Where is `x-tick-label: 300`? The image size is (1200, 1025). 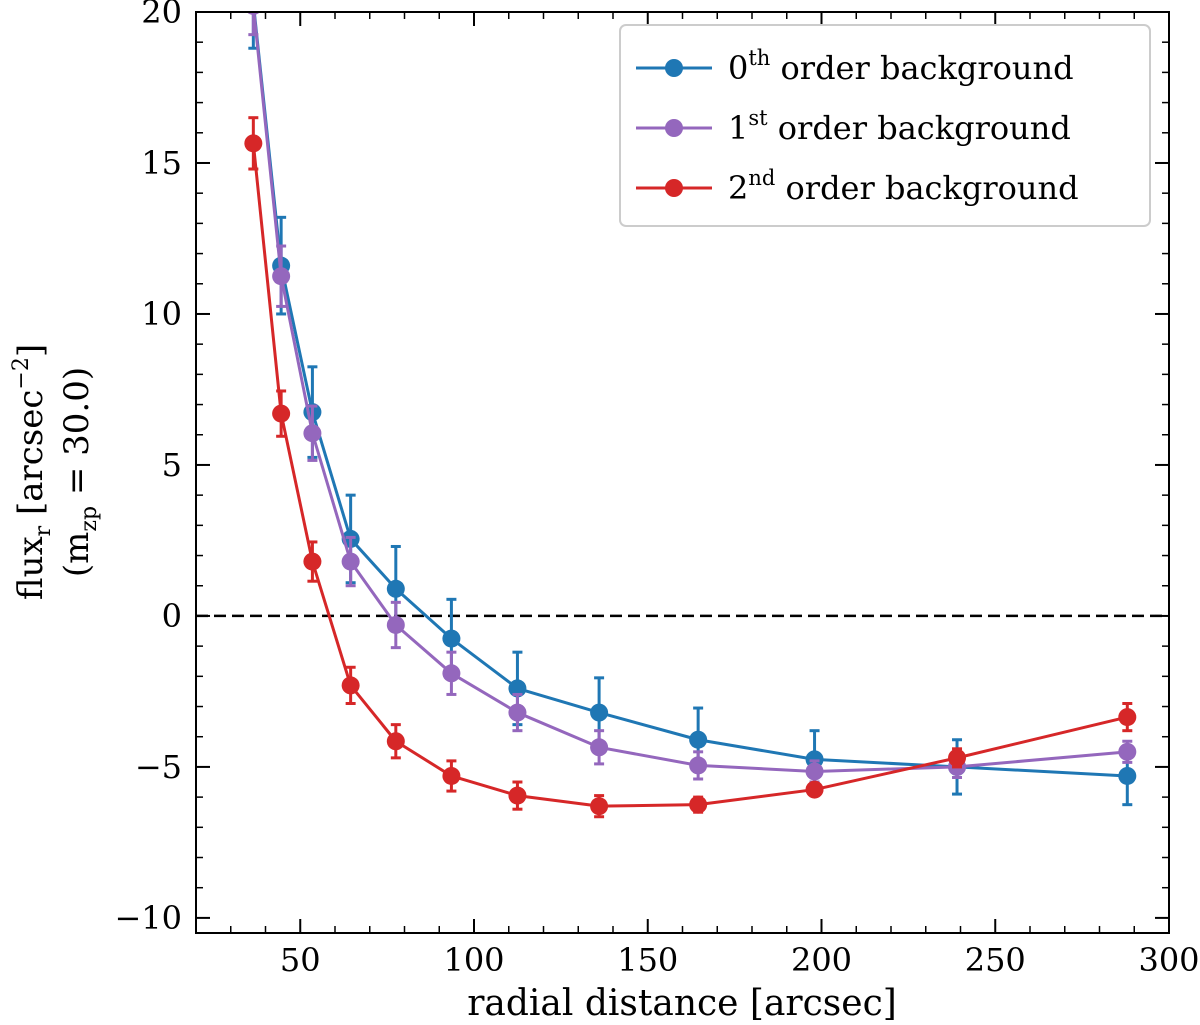 x-tick-label: 300 is located at coordinates (1168, 960).